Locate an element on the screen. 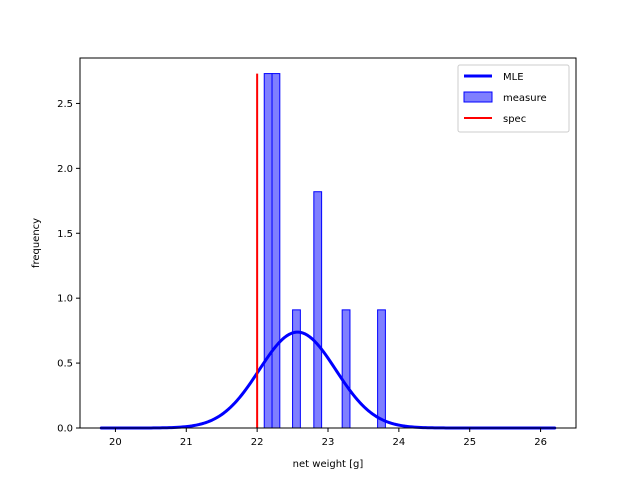 The width and height of the screenshot is (640, 480). legend-handle-measure is located at coordinates (478, 97).